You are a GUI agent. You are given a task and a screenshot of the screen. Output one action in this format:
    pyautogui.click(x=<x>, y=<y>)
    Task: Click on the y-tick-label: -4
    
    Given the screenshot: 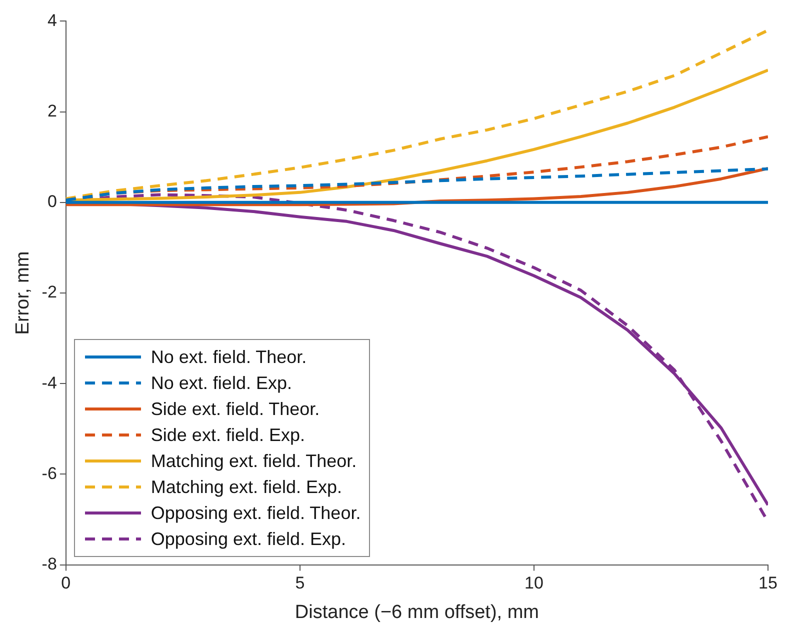 What is the action you would take?
    pyautogui.click(x=49, y=382)
    